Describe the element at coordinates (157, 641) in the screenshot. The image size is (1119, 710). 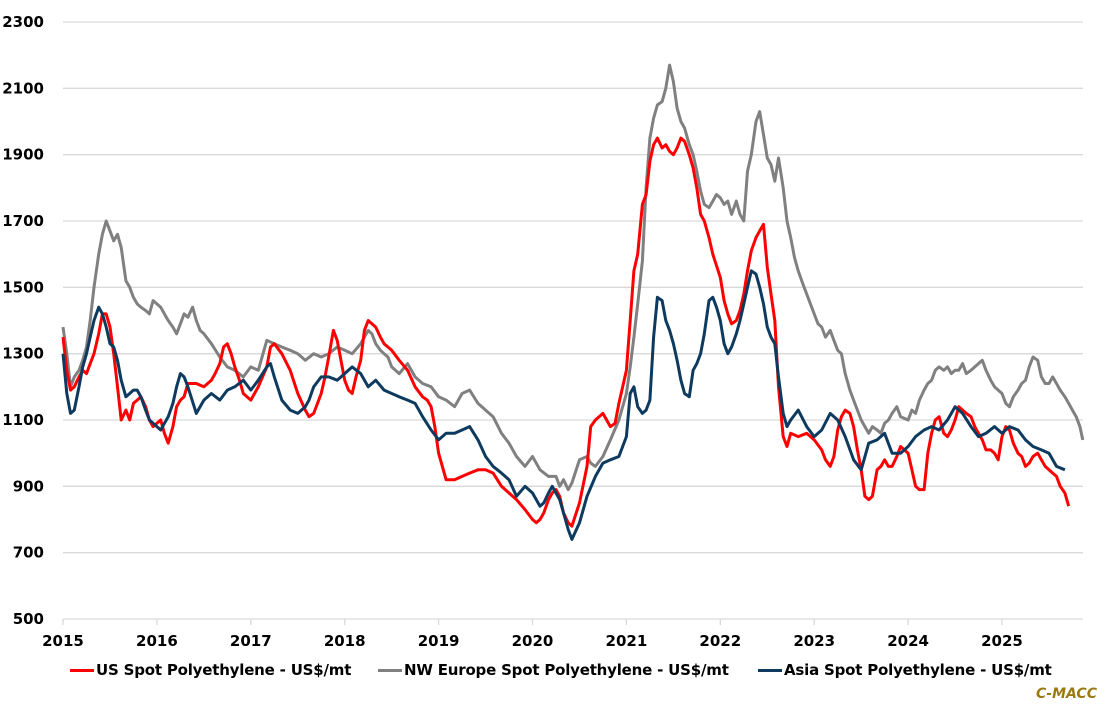
I see `x-tick-label: 2016` at that location.